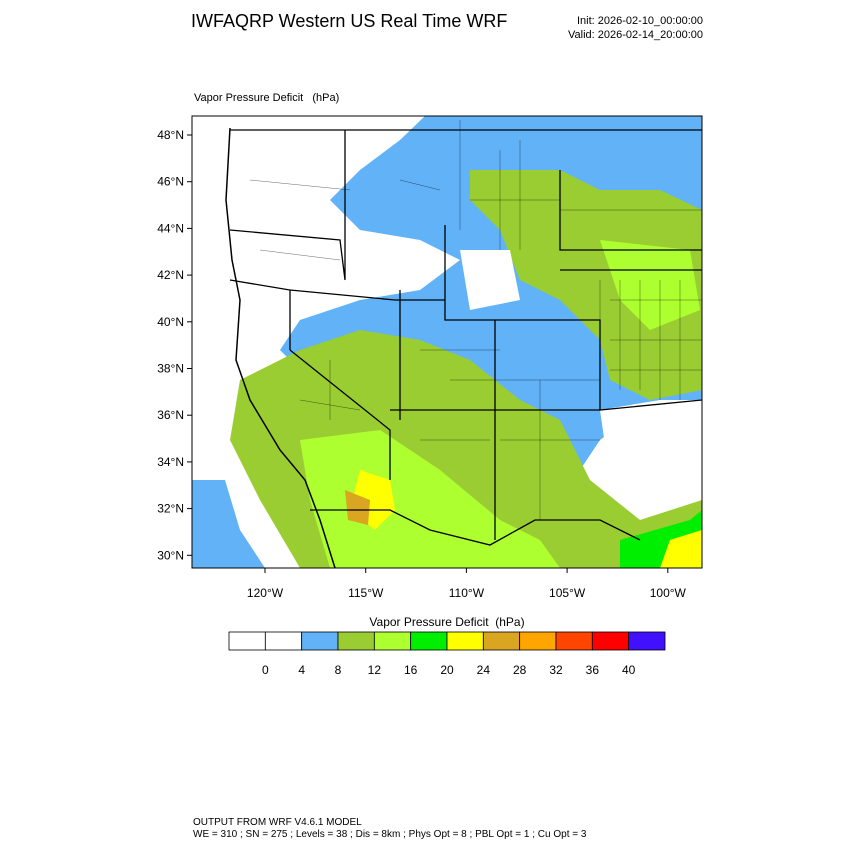  Describe the element at coordinates (484, 670) in the screenshot. I see `colorbar-label: 24` at that location.